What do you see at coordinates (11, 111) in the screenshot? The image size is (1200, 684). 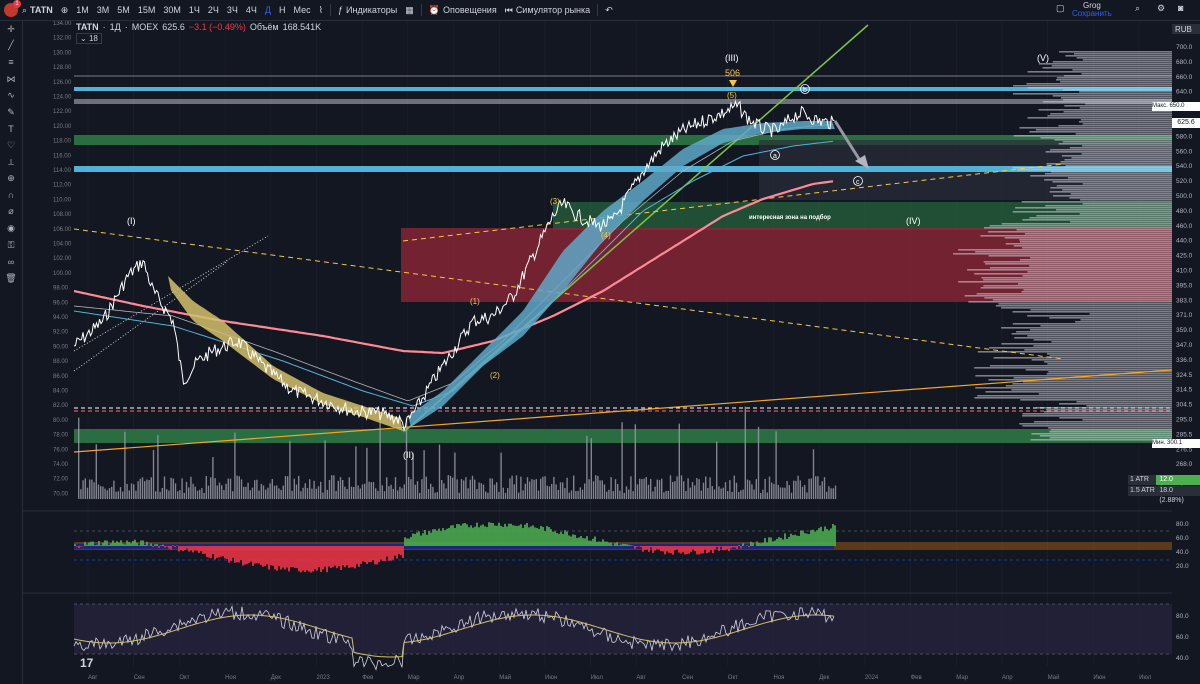 I see `brush-icon: ✎` at bounding box center [11, 111].